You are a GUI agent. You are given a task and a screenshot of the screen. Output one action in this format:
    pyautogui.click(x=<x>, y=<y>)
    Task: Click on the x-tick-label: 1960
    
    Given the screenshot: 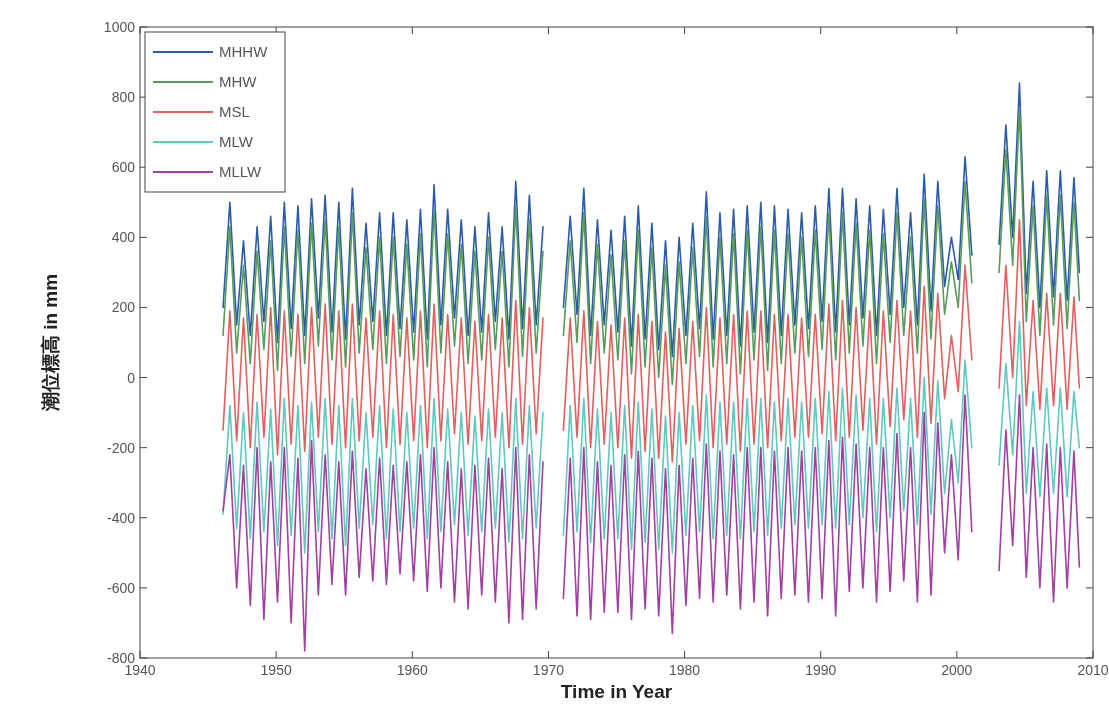 What is the action you would take?
    pyautogui.click(x=412, y=670)
    